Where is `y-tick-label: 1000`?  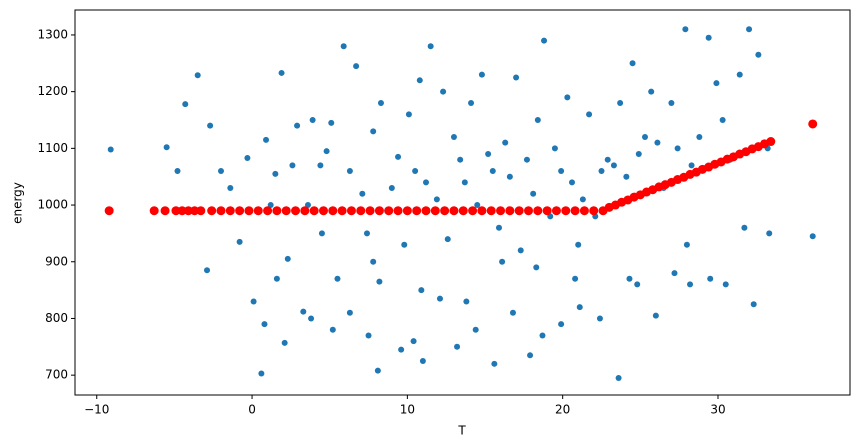 y-tick-label: 1000 is located at coordinates (52, 205).